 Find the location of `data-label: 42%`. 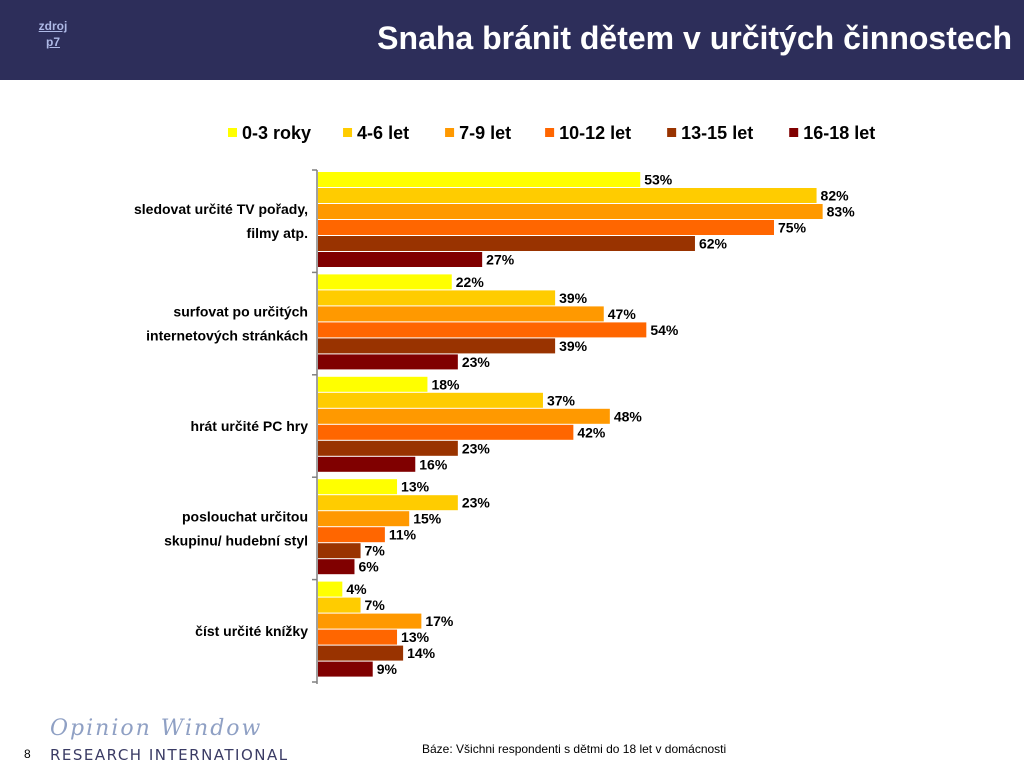

data-label: 42% is located at coordinates (591, 432).